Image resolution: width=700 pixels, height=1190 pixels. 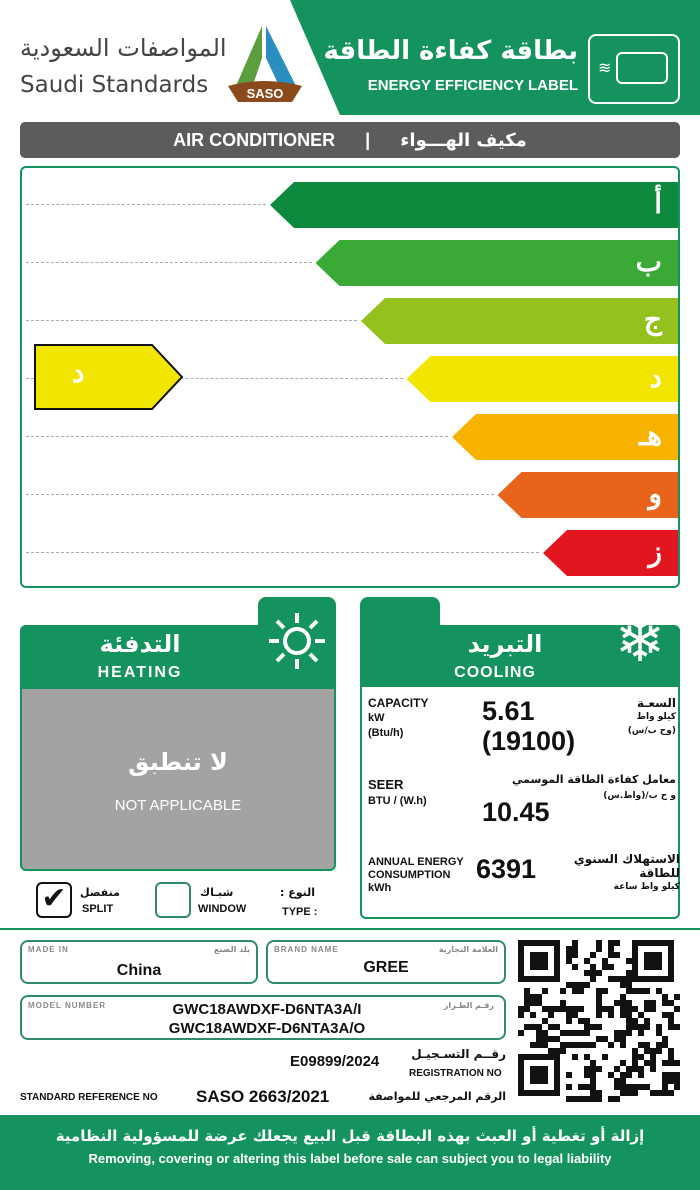 I want to click on model-value: GWC18AWDXF-D6NTA3A/I GWC18AWDXF-D6NTA3A/O, so click(x=267, y=1019).